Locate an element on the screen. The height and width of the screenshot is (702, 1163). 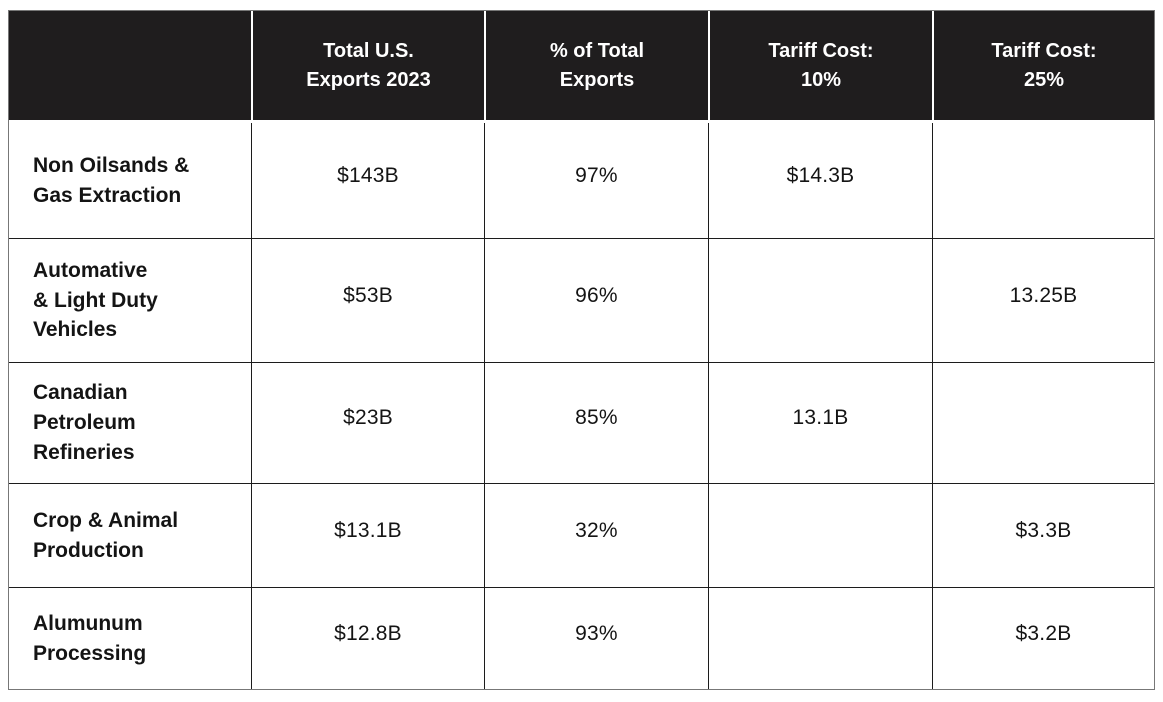
cell-value: $23B is located at coordinates (367, 422).